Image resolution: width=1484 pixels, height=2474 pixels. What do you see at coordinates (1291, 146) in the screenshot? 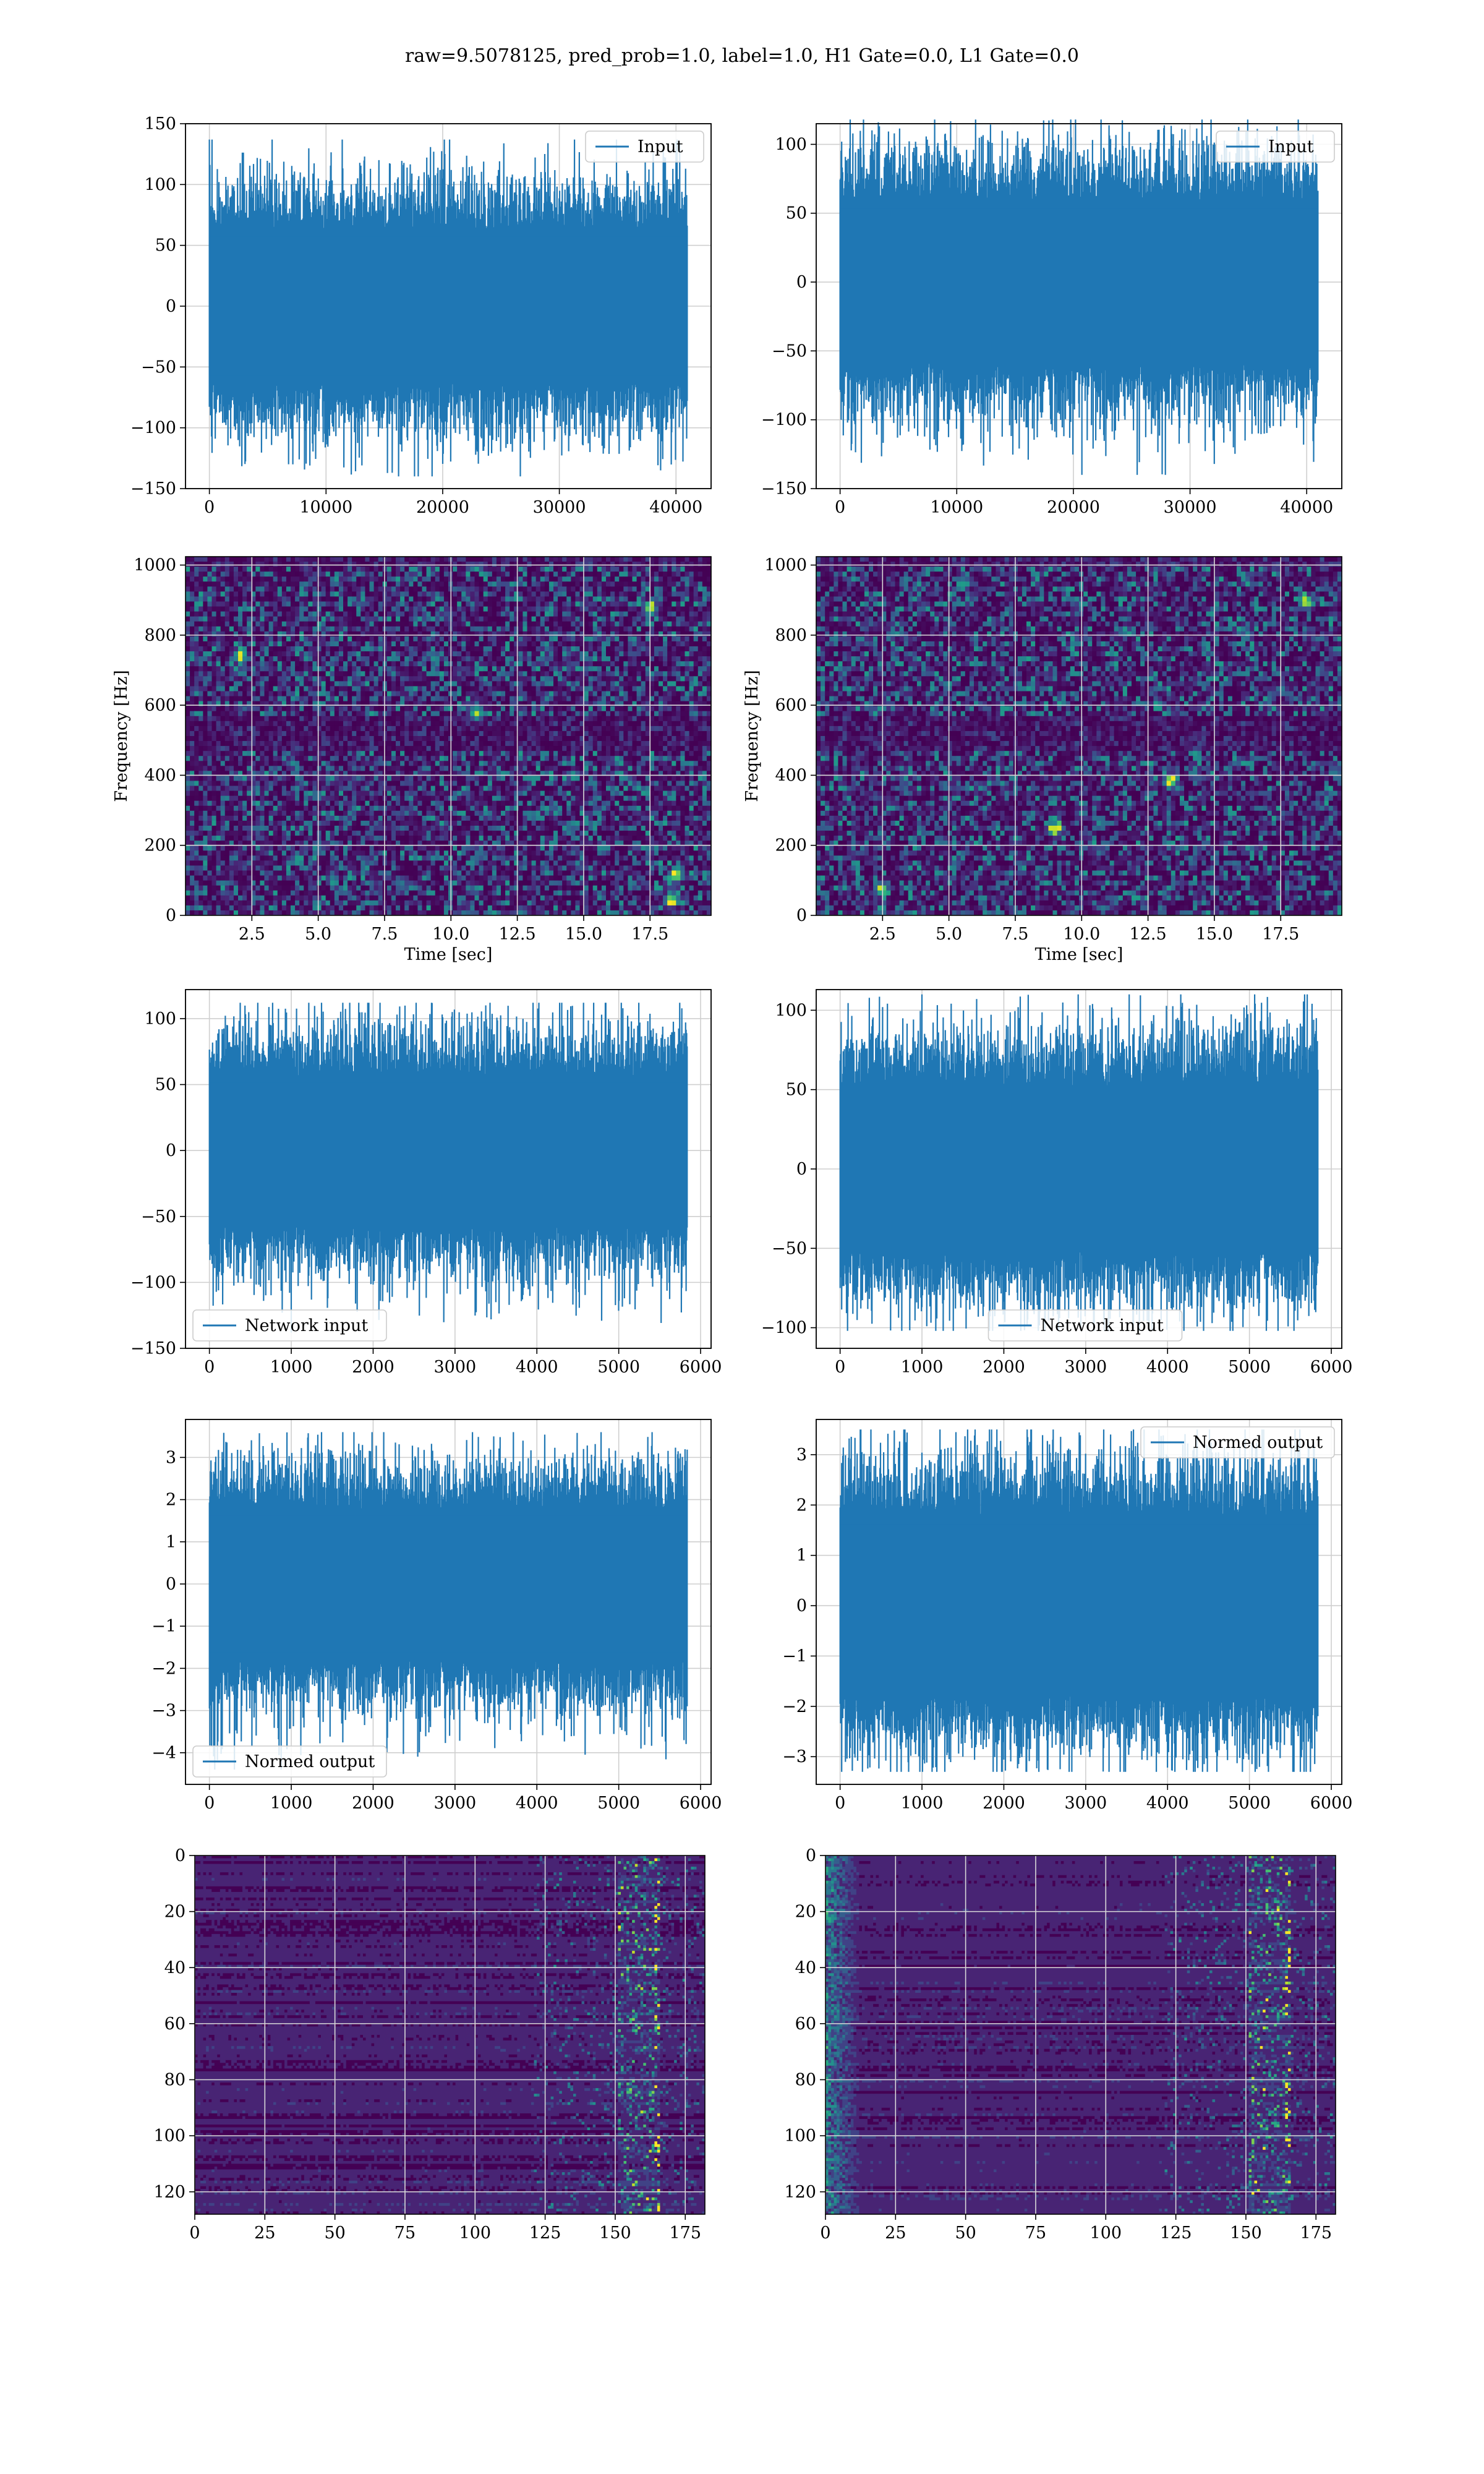
I see `legend-label: Input` at bounding box center [1291, 146].